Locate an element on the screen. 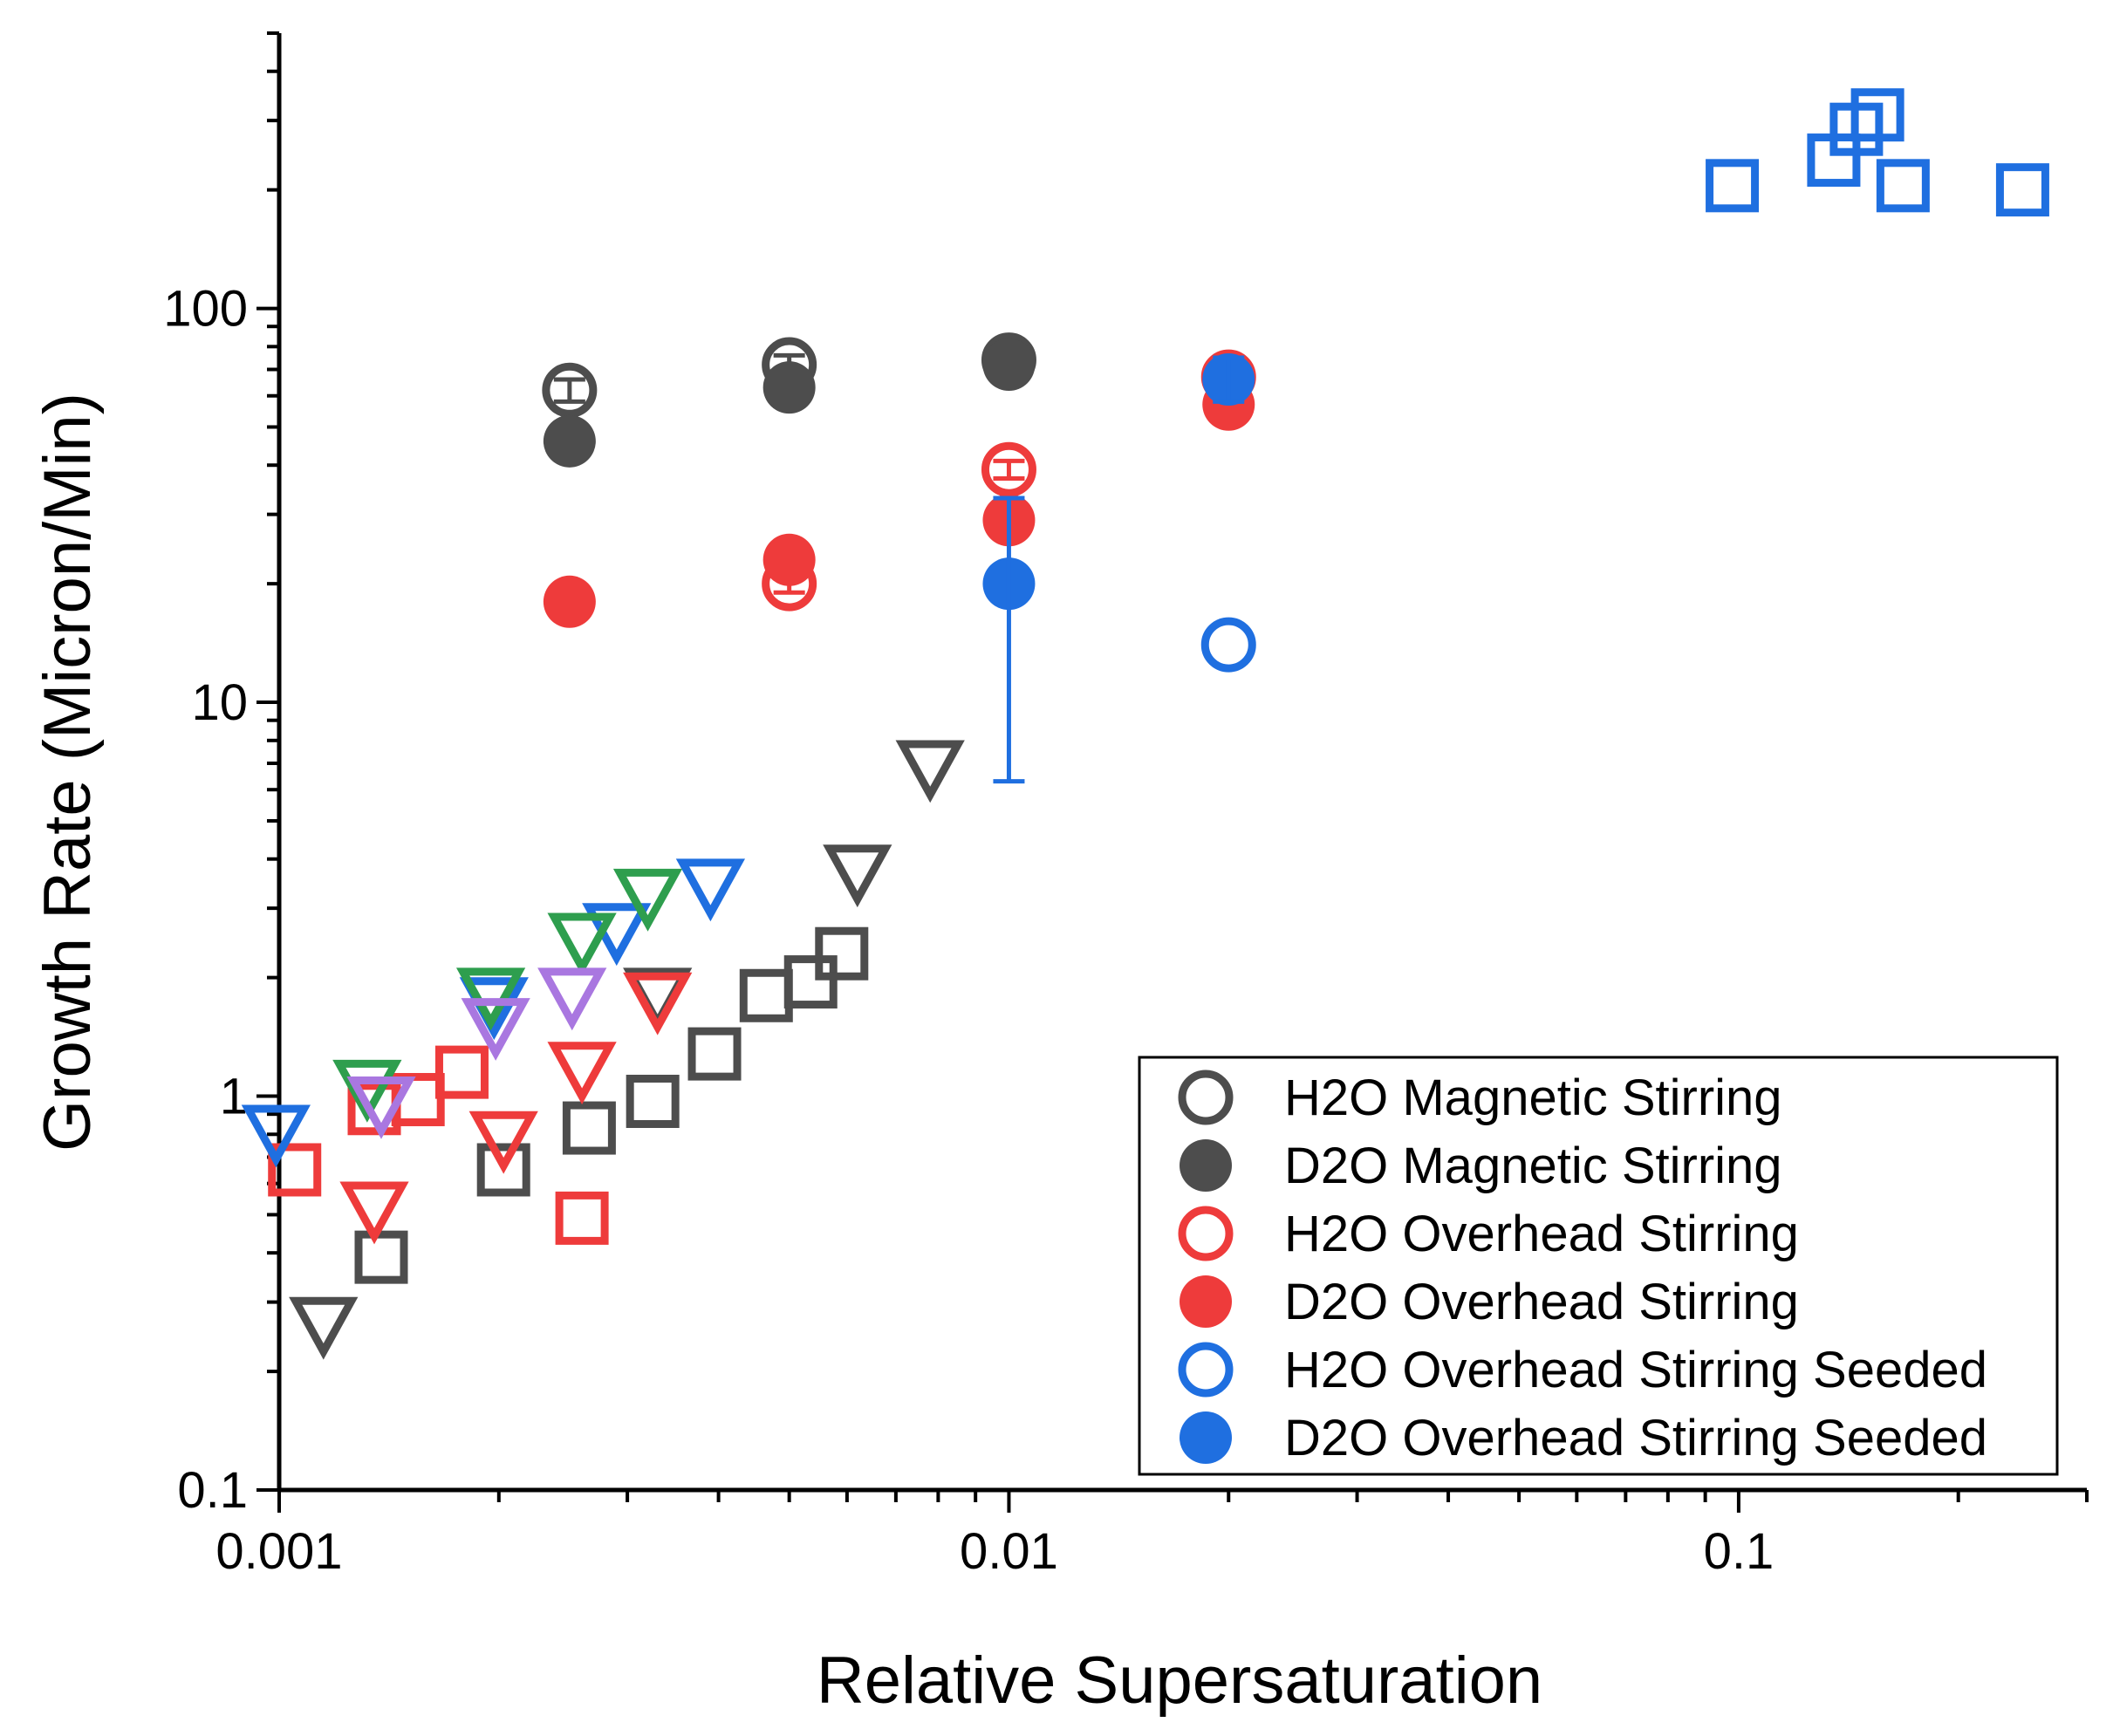 The width and height of the screenshot is (2113, 1736). x-tick-label: 0.001 is located at coordinates (278, 1551).